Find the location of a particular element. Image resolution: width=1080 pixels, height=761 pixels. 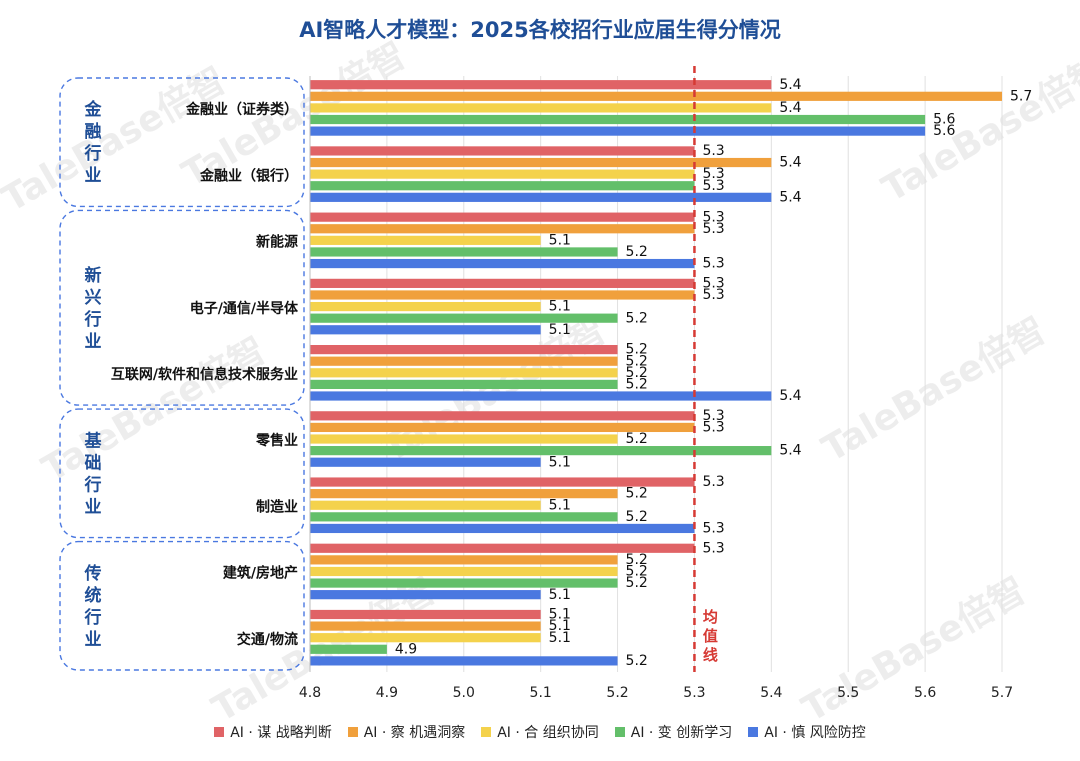

legend-label: AI · 察 机遇洞察 is located at coordinates (414, 733).